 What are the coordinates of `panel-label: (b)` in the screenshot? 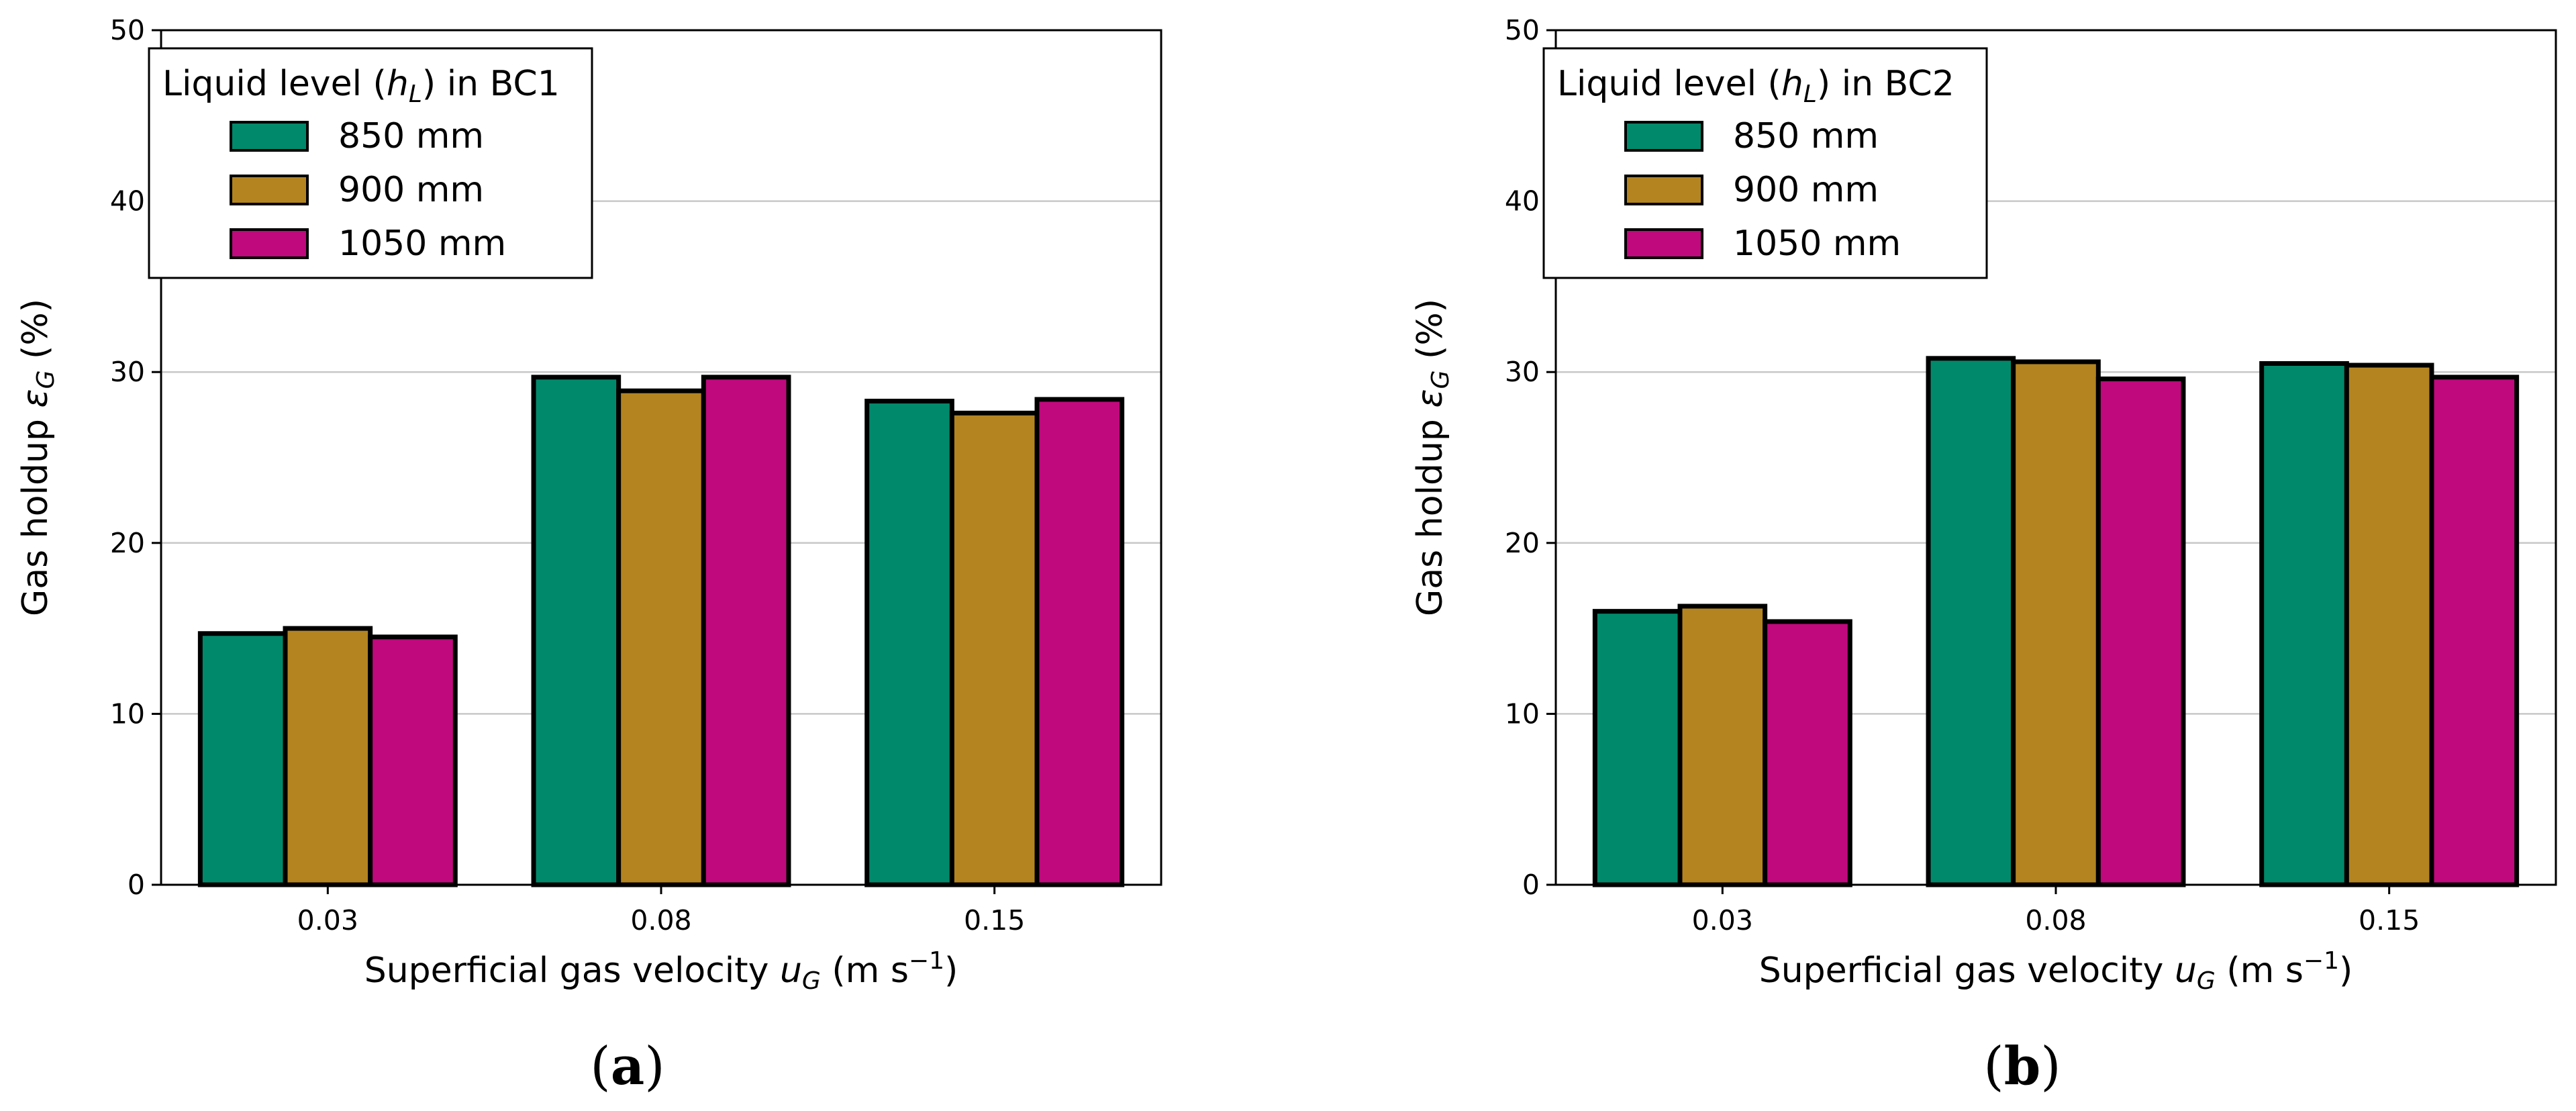 It's located at (2022, 1066).